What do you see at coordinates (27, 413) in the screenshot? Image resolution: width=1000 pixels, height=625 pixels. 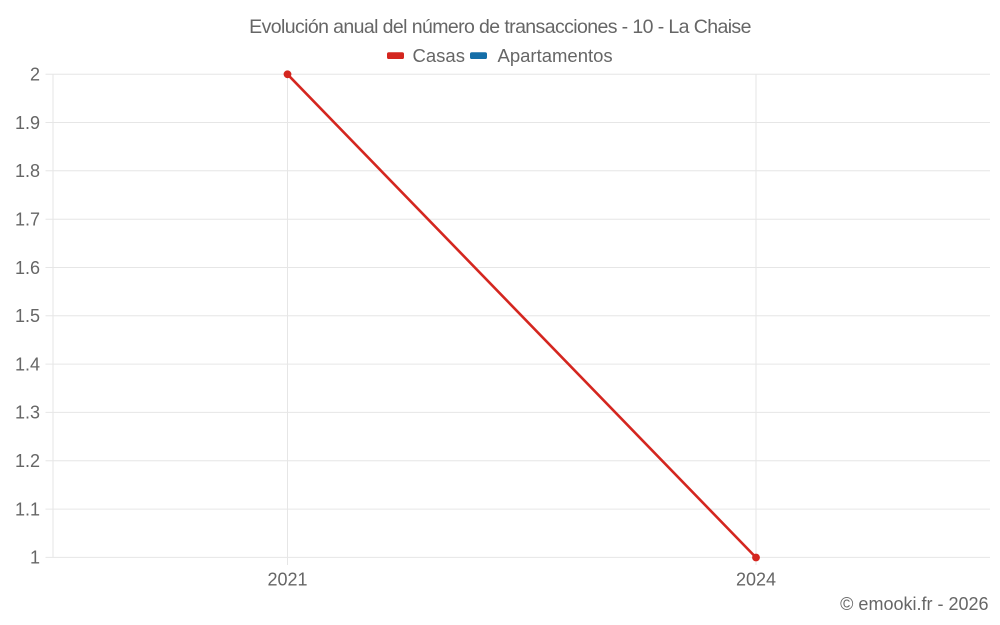 I see `svg-text: 1.3` at bounding box center [27, 413].